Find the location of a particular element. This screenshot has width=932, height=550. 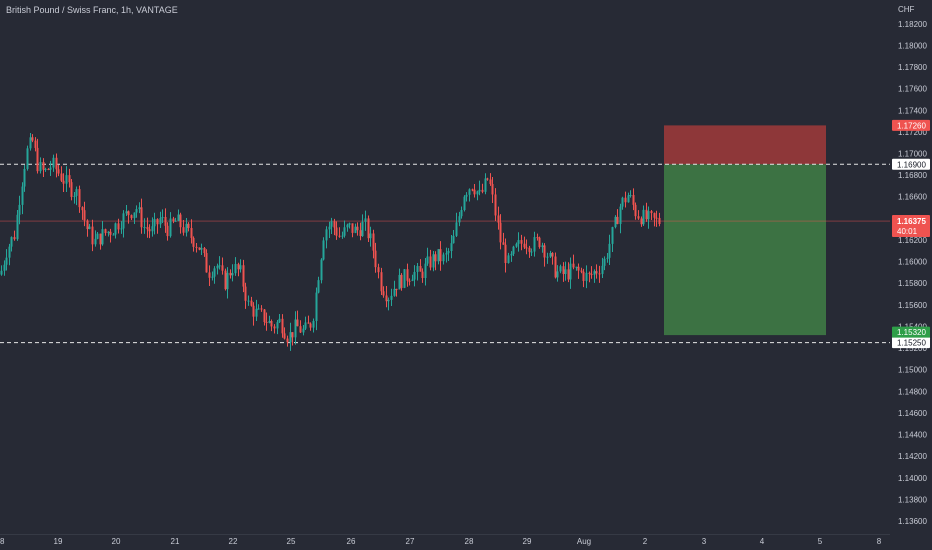

y-tick-label: 1.17400 is located at coordinates (912, 110).